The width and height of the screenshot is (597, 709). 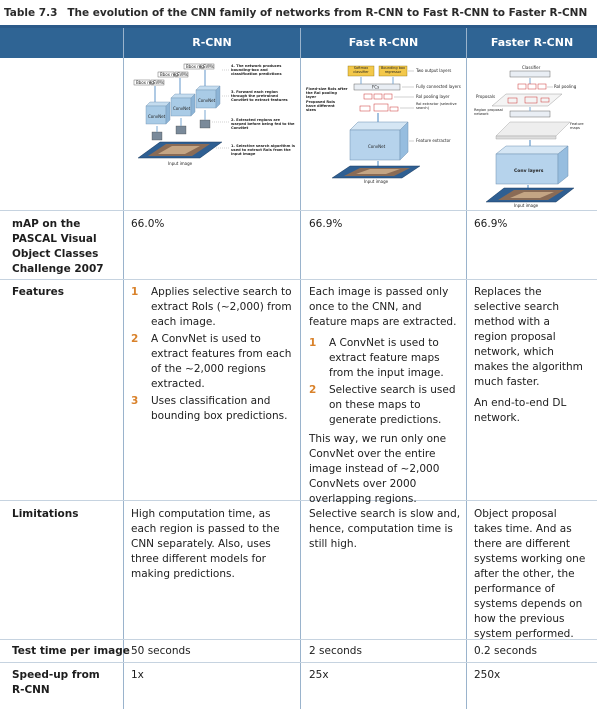 I want to click on map-rcnn: 66.0%, so click(x=148, y=224).